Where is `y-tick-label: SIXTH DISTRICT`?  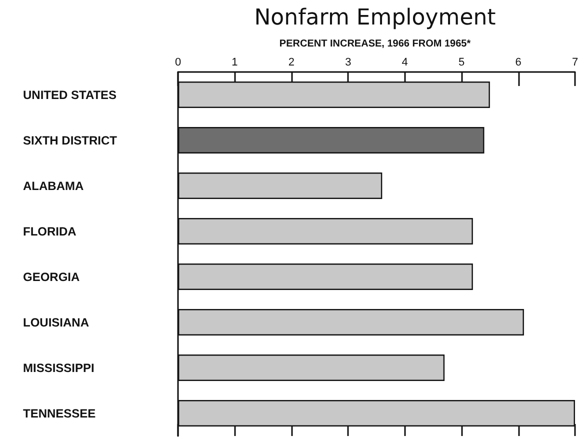
y-tick-label: SIXTH DISTRICT is located at coordinates (70, 140).